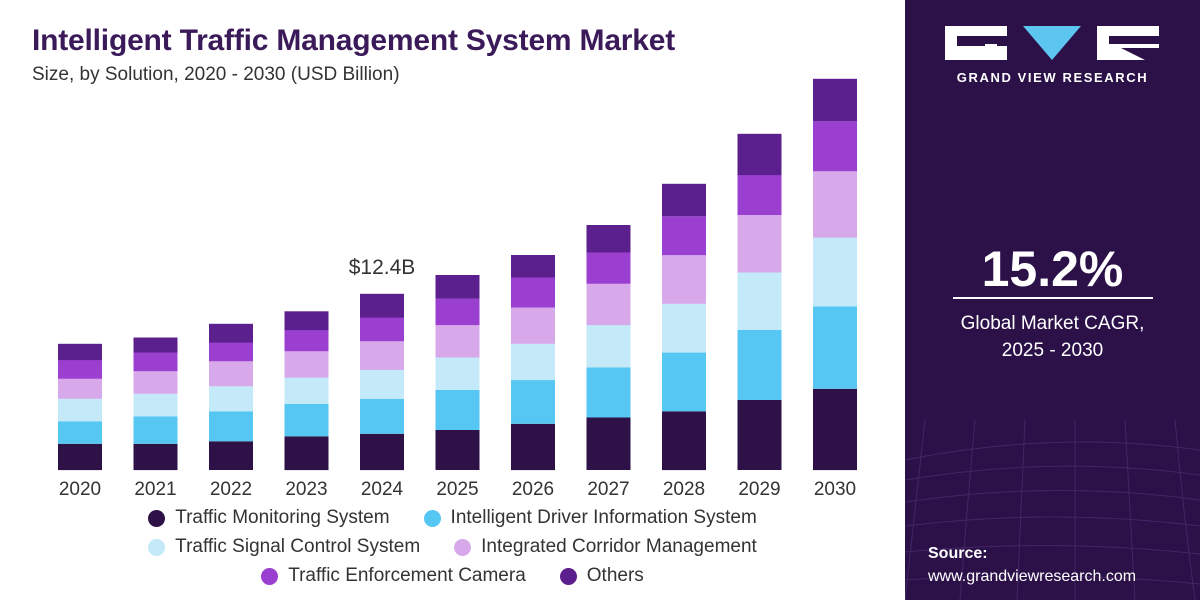 The image size is (1200, 600). I want to click on legend-item-driver-information: Intelligent Driver Information System, so click(590, 518).